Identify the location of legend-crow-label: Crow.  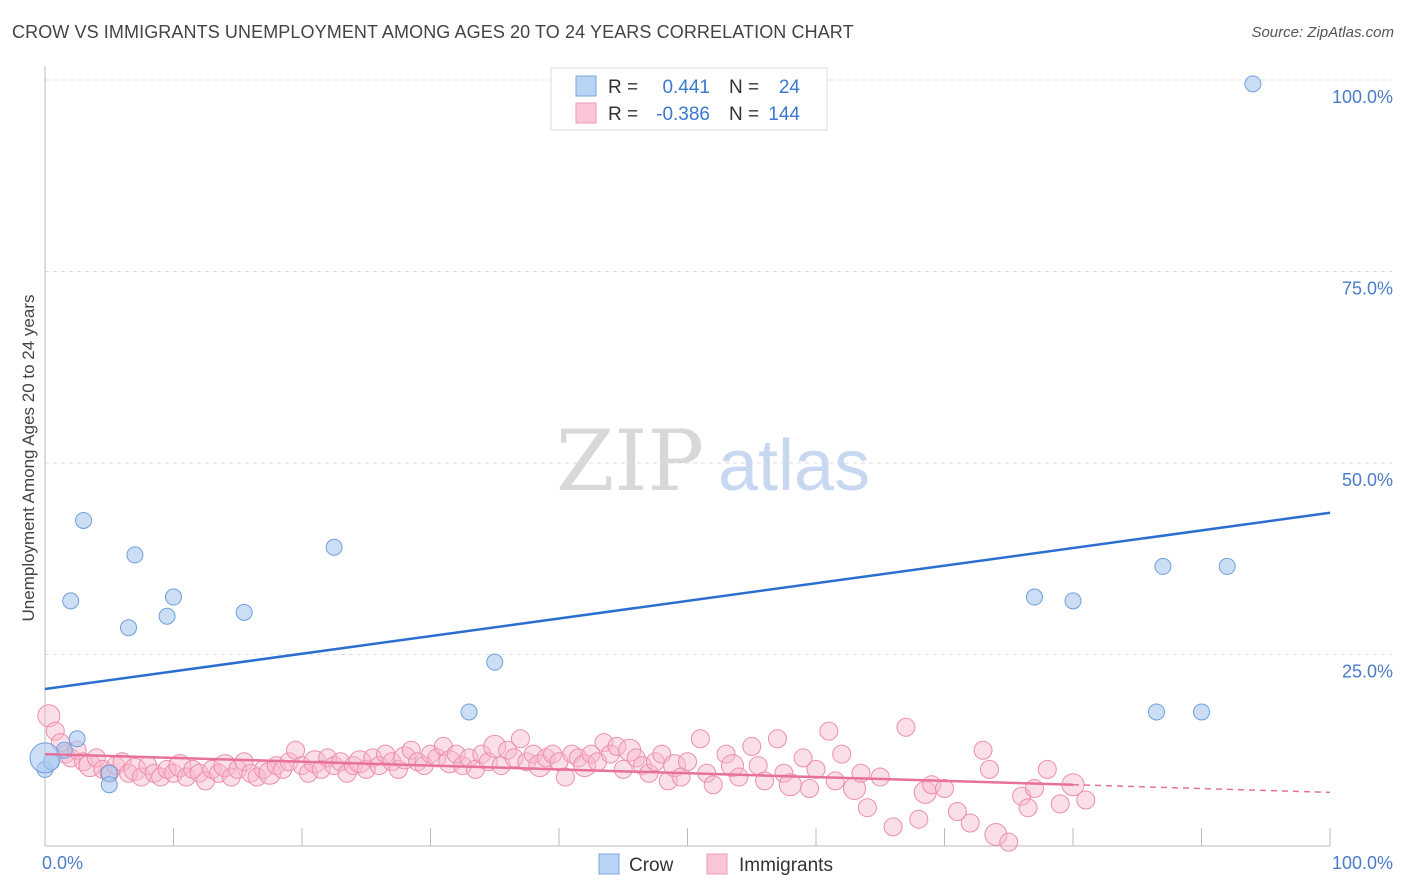
(651, 865).